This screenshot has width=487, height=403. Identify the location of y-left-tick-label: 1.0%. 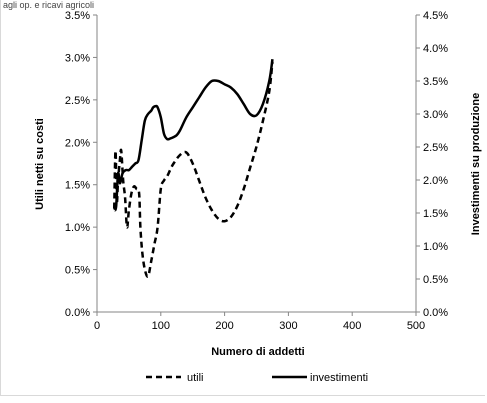
(77, 228).